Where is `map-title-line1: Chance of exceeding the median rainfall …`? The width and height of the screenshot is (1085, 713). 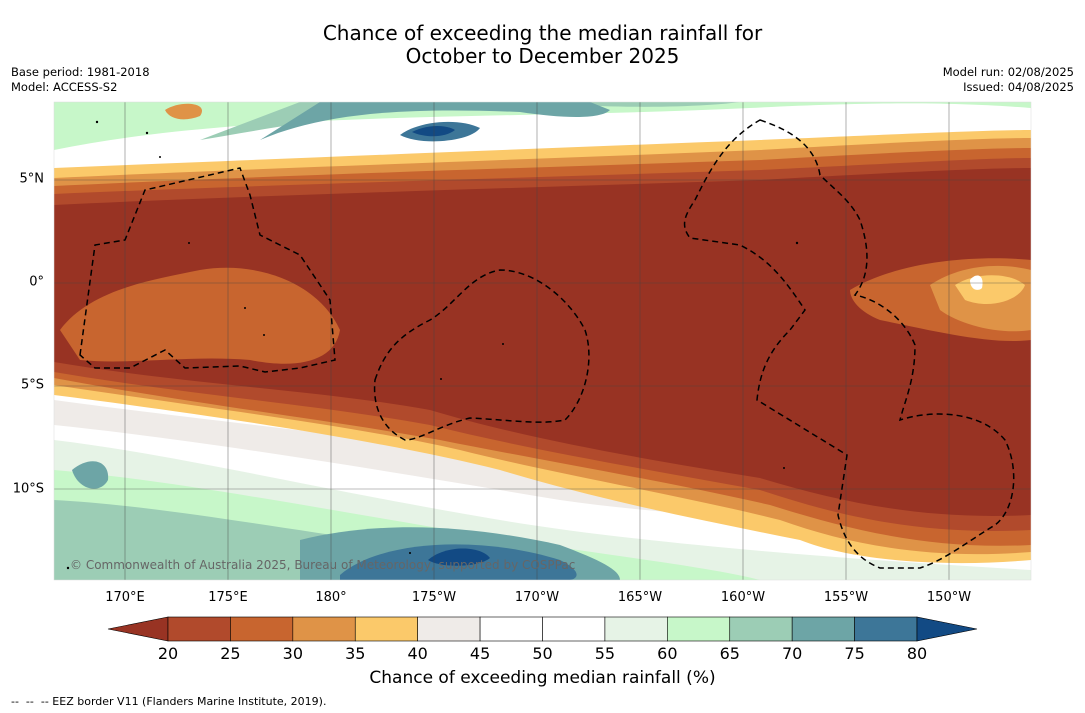 map-title-line1: Chance of exceeding the median rainfall … is located at coordinates (542, 33).